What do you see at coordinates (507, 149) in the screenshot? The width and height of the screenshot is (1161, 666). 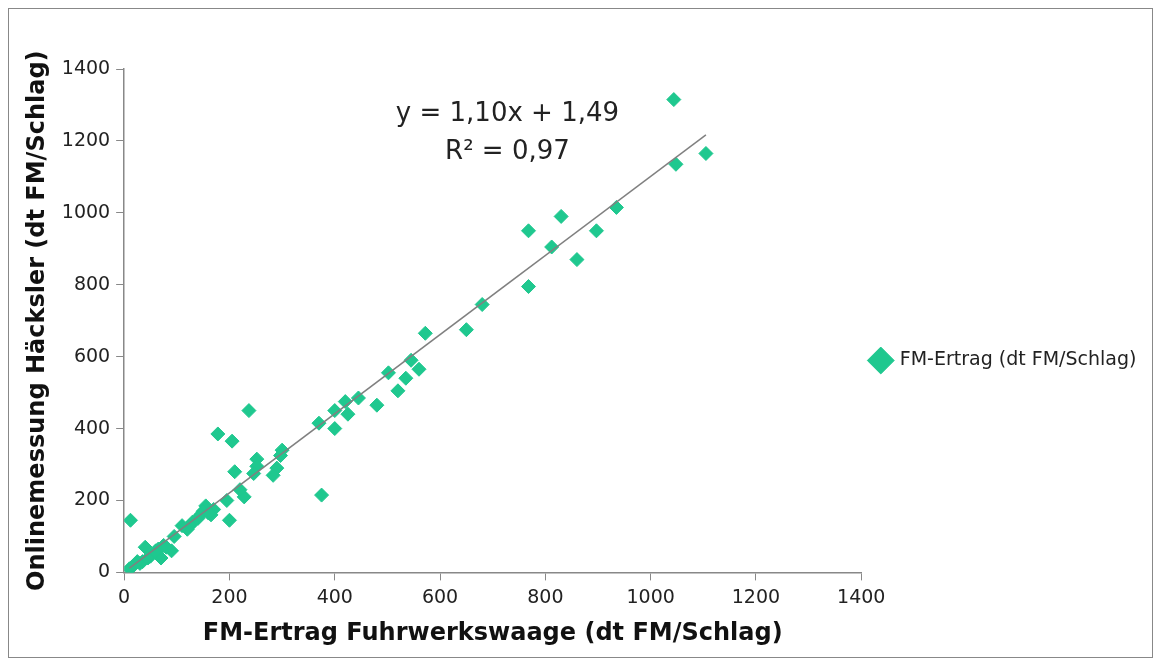 I see `annotation: R² = 0,97` at bounding box center [507, 149].